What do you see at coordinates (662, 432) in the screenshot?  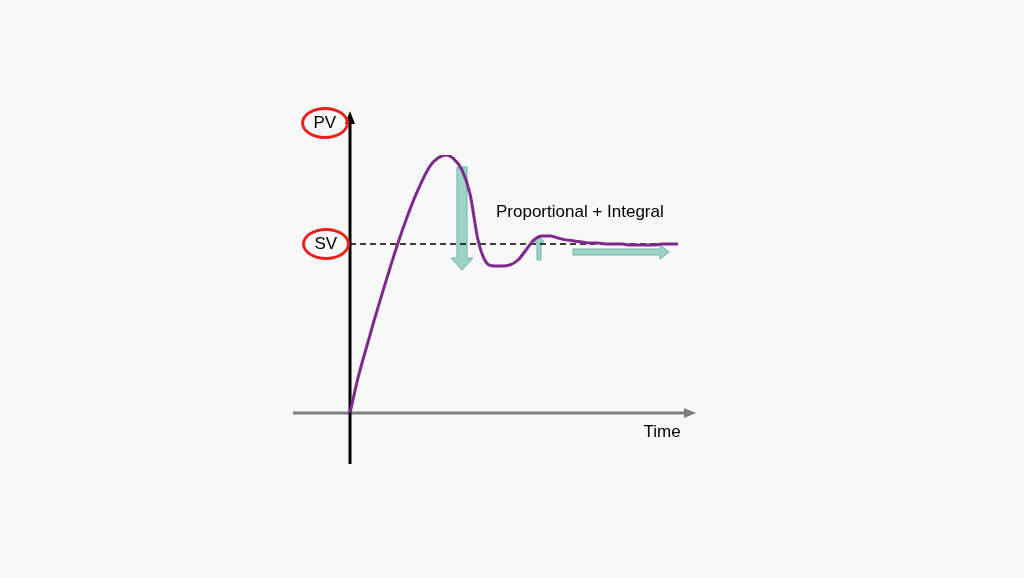 I see `x-axis-title: Time` at bounding box center [662, 432].